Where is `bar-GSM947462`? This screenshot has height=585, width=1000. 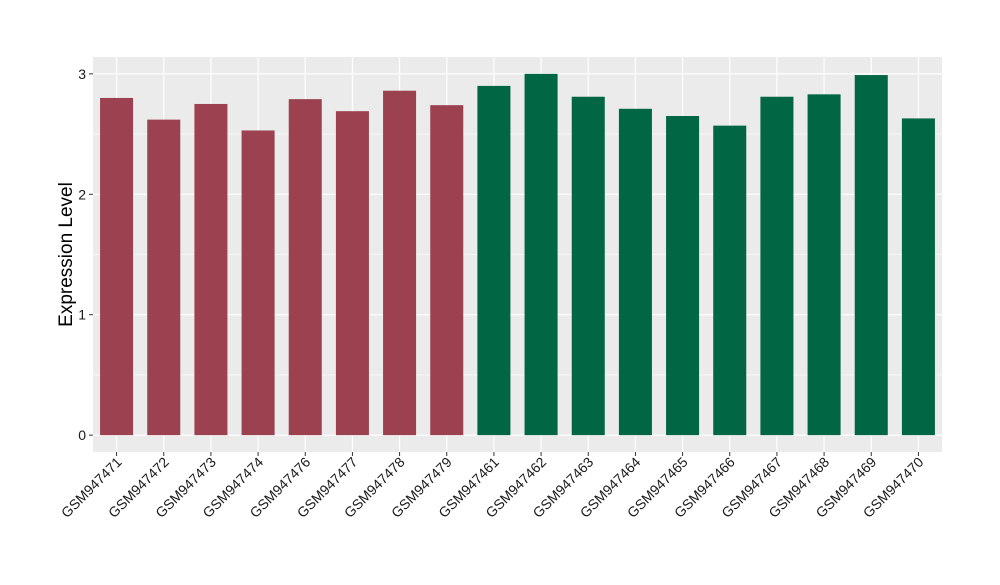 bar-GSM947462 is located at coordinates (541, 254).